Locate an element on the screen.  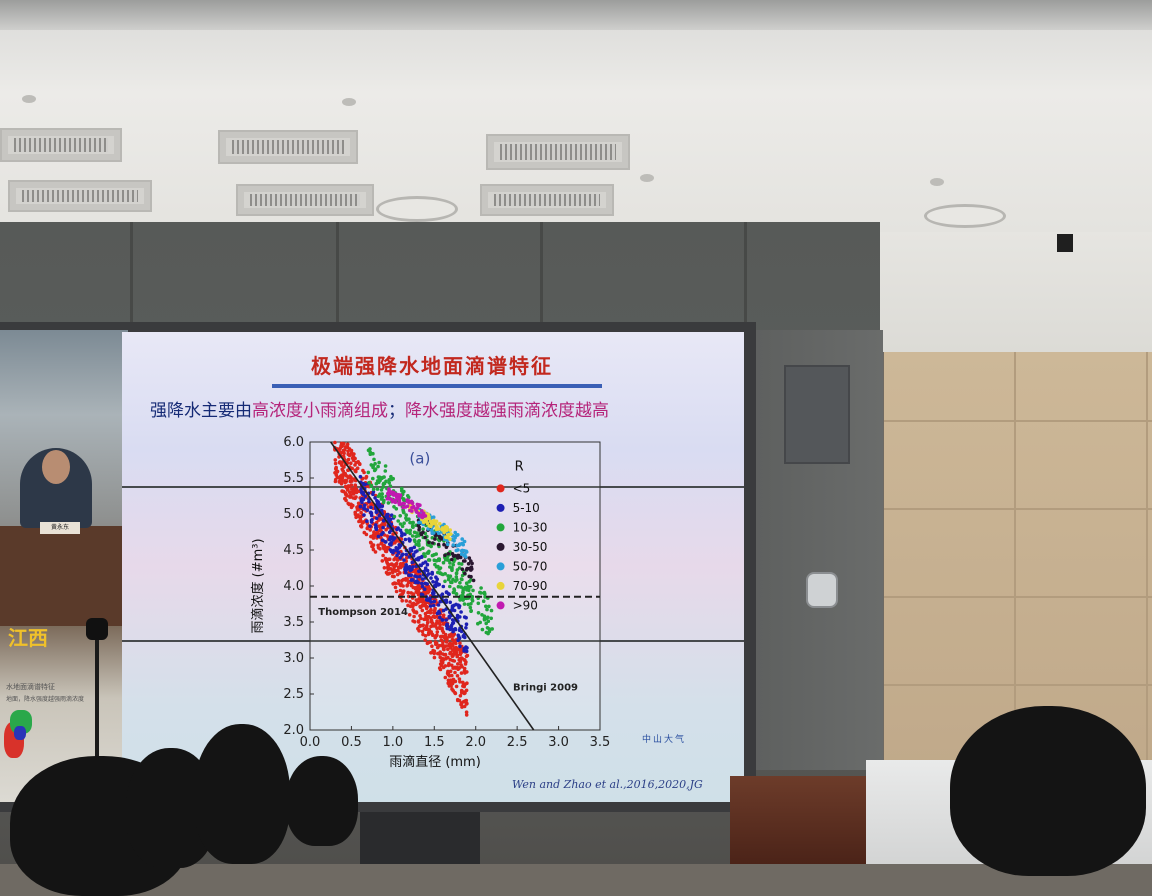
security-camera-icon is located at coordinates (1065, 243).